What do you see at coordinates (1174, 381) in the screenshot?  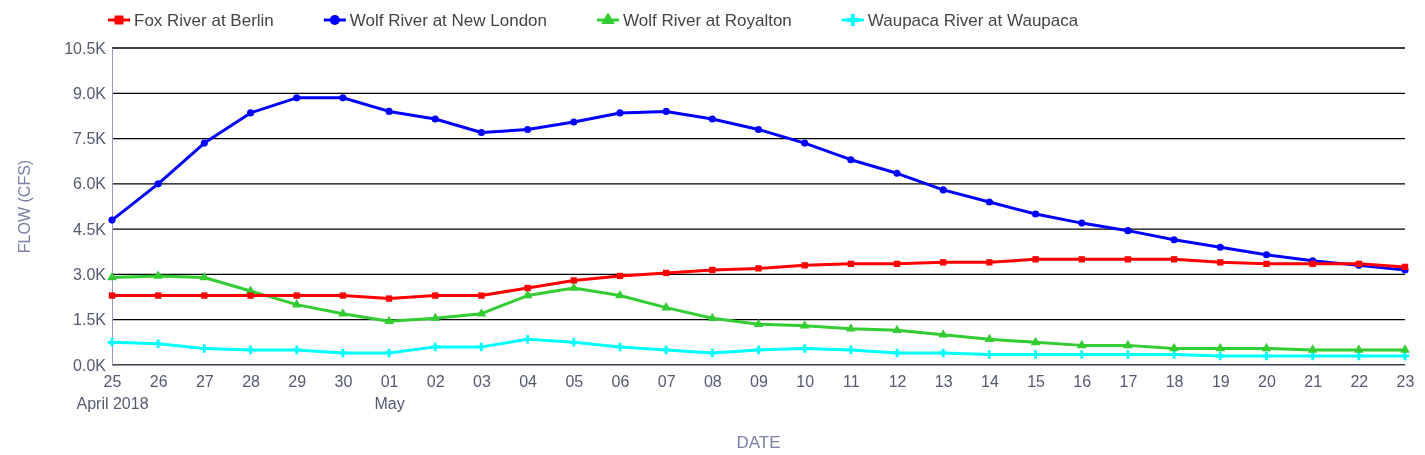 I see `x-tick-label: 18` at bounding box center [1174, 381].